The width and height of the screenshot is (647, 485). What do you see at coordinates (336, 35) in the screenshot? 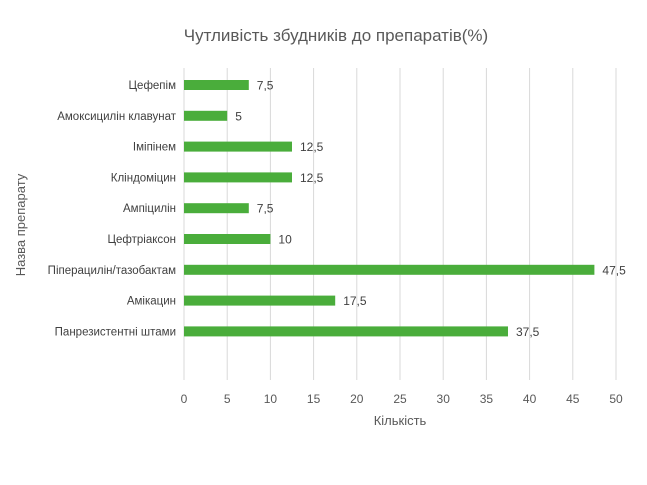
I see `chart-title: Чутливість збудників до препаратів(%)` at bounding box center [336, 35].